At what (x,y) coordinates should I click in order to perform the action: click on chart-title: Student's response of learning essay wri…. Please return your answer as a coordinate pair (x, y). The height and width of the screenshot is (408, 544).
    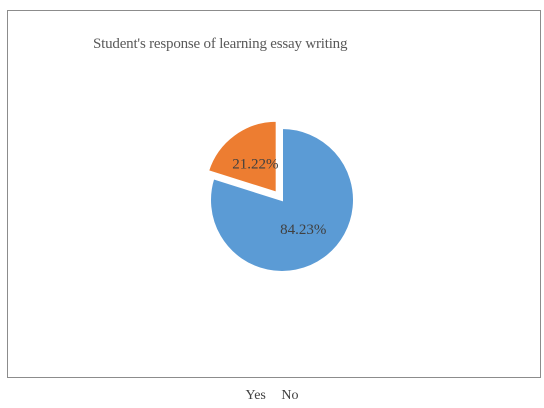
    Looking at the image, I should click on (220, 44).